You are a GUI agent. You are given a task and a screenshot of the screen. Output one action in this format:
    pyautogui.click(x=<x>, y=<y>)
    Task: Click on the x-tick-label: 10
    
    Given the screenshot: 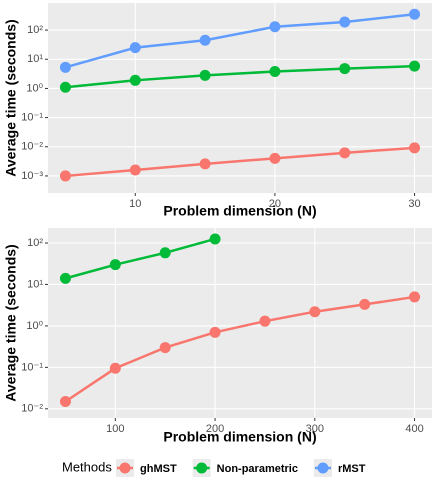 What is the action you would take?
    pyautogui.click(x=135, y=204)
    